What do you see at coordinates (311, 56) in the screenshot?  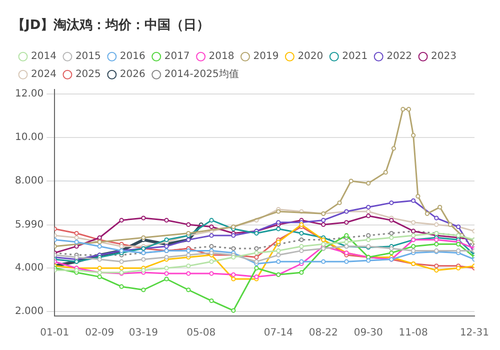 I see `legend-label: 2020` at bounding box center [311, 56].